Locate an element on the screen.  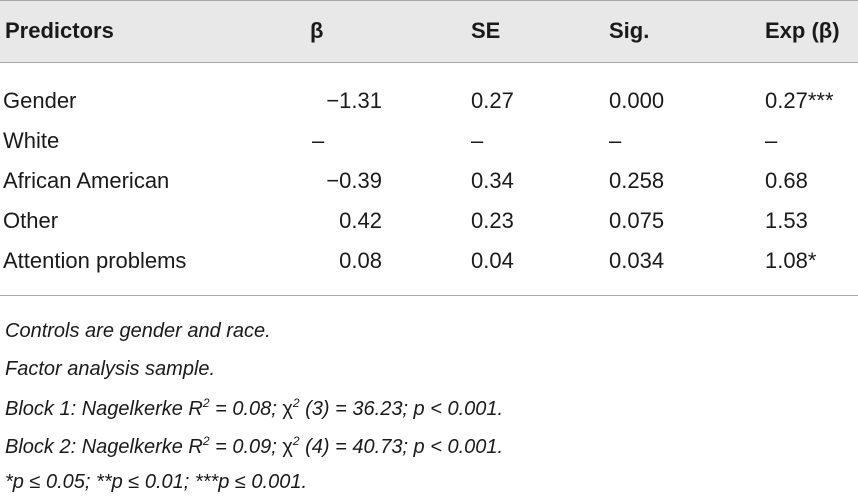
row-white-beta: – is located at coordinates (318, 140).